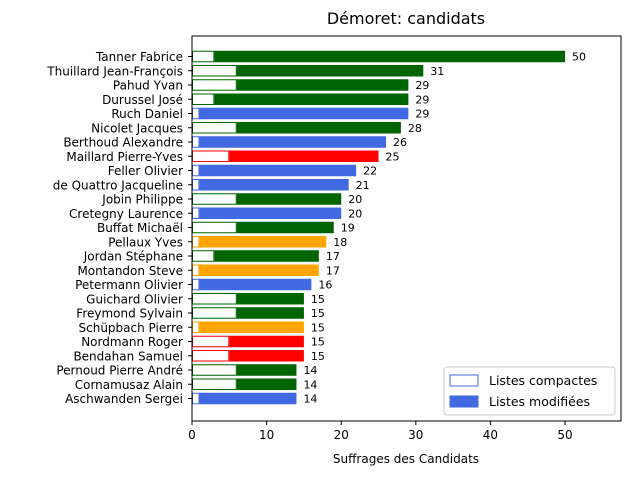  Describe the element at coordinates (437, 71) in the screenshot. I see `value-label: 31` at that location.